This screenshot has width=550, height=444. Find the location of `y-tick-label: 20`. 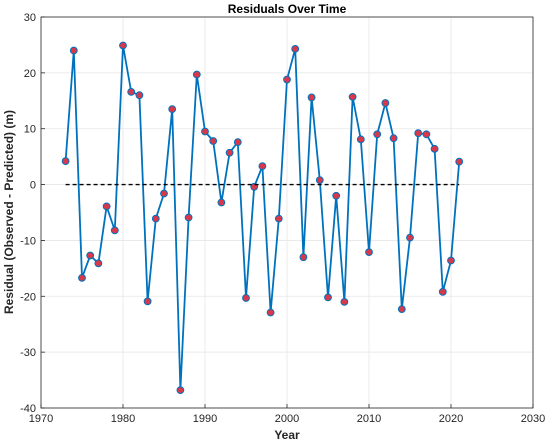

y-tick-label: 20 is located at coordinates (30, 74).